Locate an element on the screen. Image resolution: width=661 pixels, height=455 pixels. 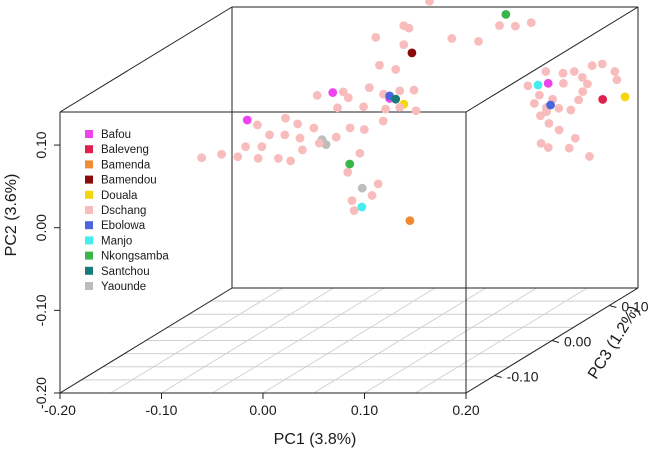
y-tick-label: 0.00 is located at coordinates (41, 227).